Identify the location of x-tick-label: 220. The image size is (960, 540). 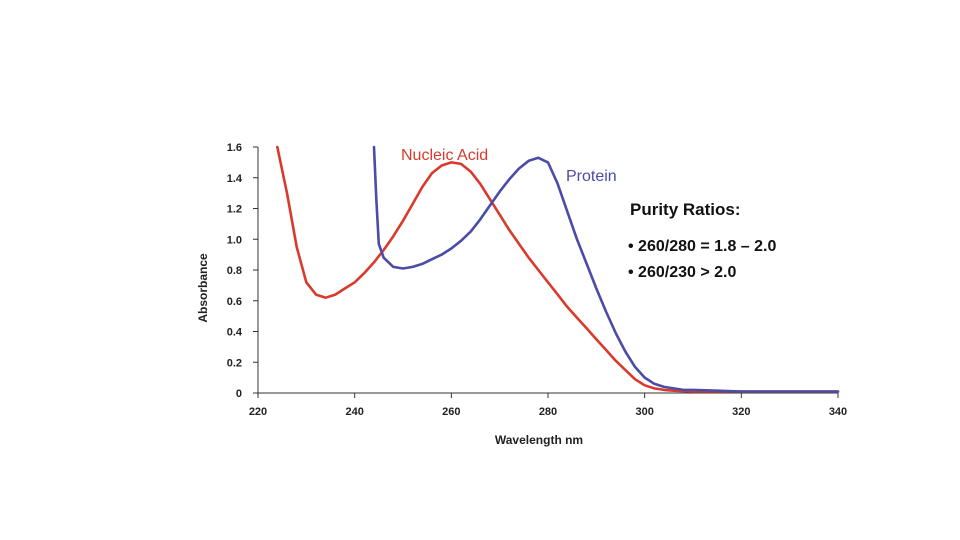
(258, 412).